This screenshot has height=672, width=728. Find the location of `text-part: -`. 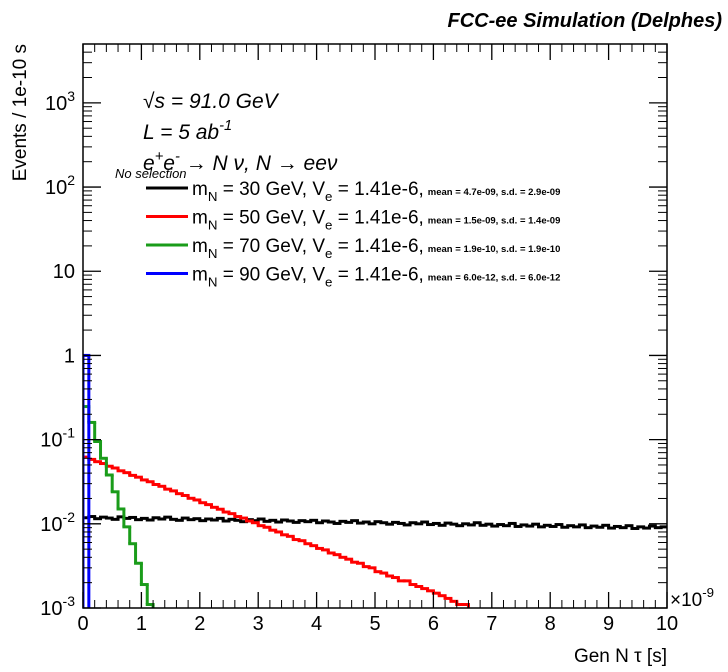

text-part: - is located at coordinates (177, 157).